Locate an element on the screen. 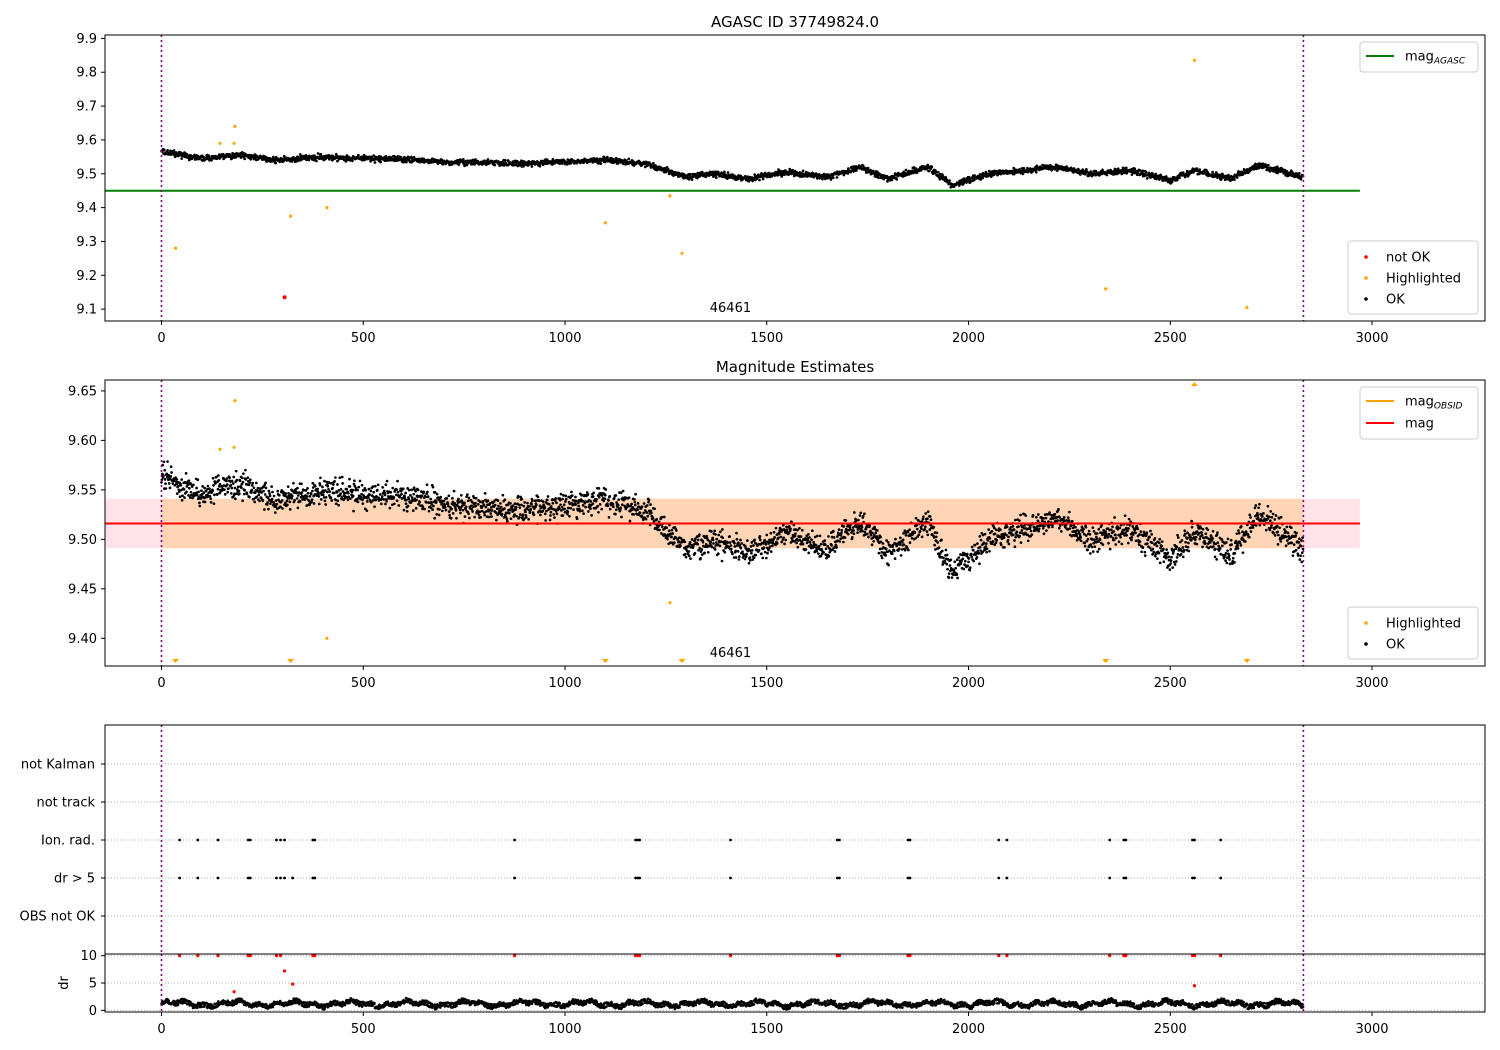 This screenshot has width=1500, height=1050. p2-ytick-label: 9.55 is located at coordinates (82, 490).